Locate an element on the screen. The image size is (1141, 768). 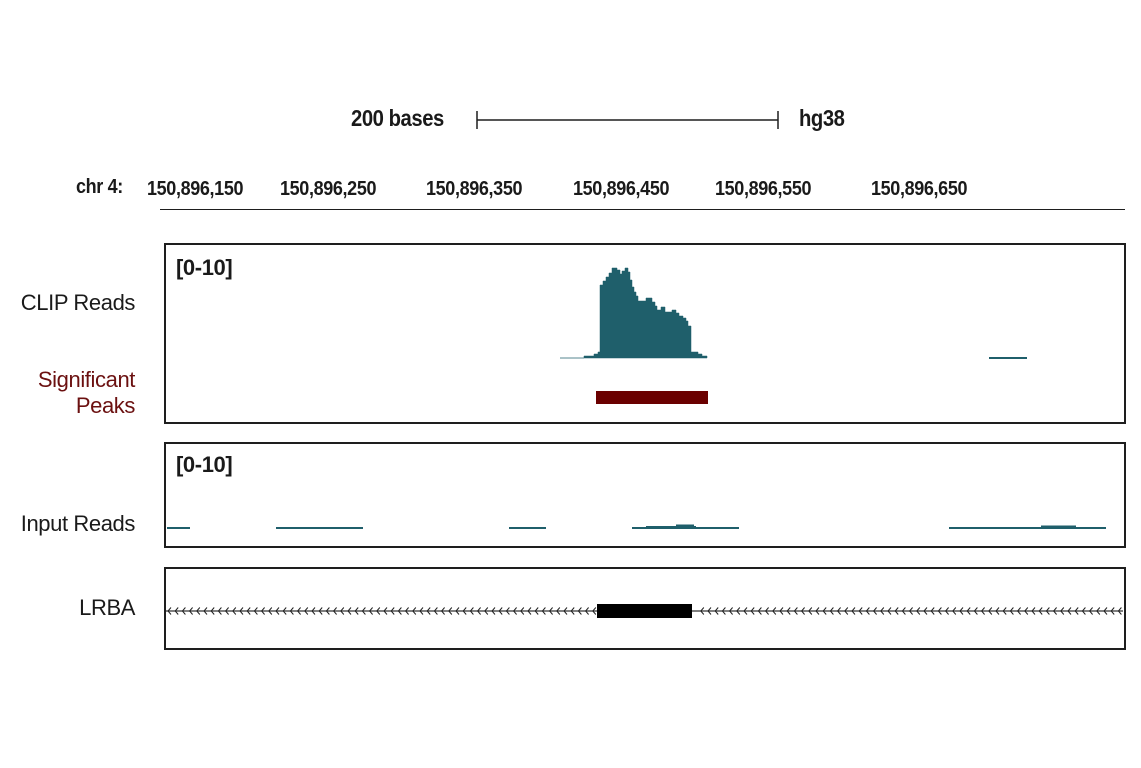
ruler-tick-label: 150,896,450 is located at coordinates (621, 189).